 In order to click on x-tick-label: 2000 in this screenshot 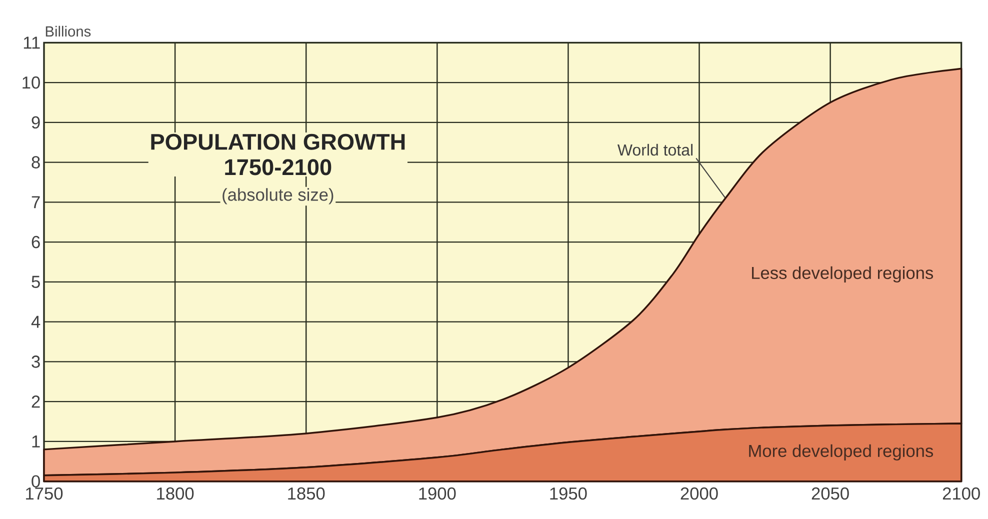, I will do `click(699, 494)`.